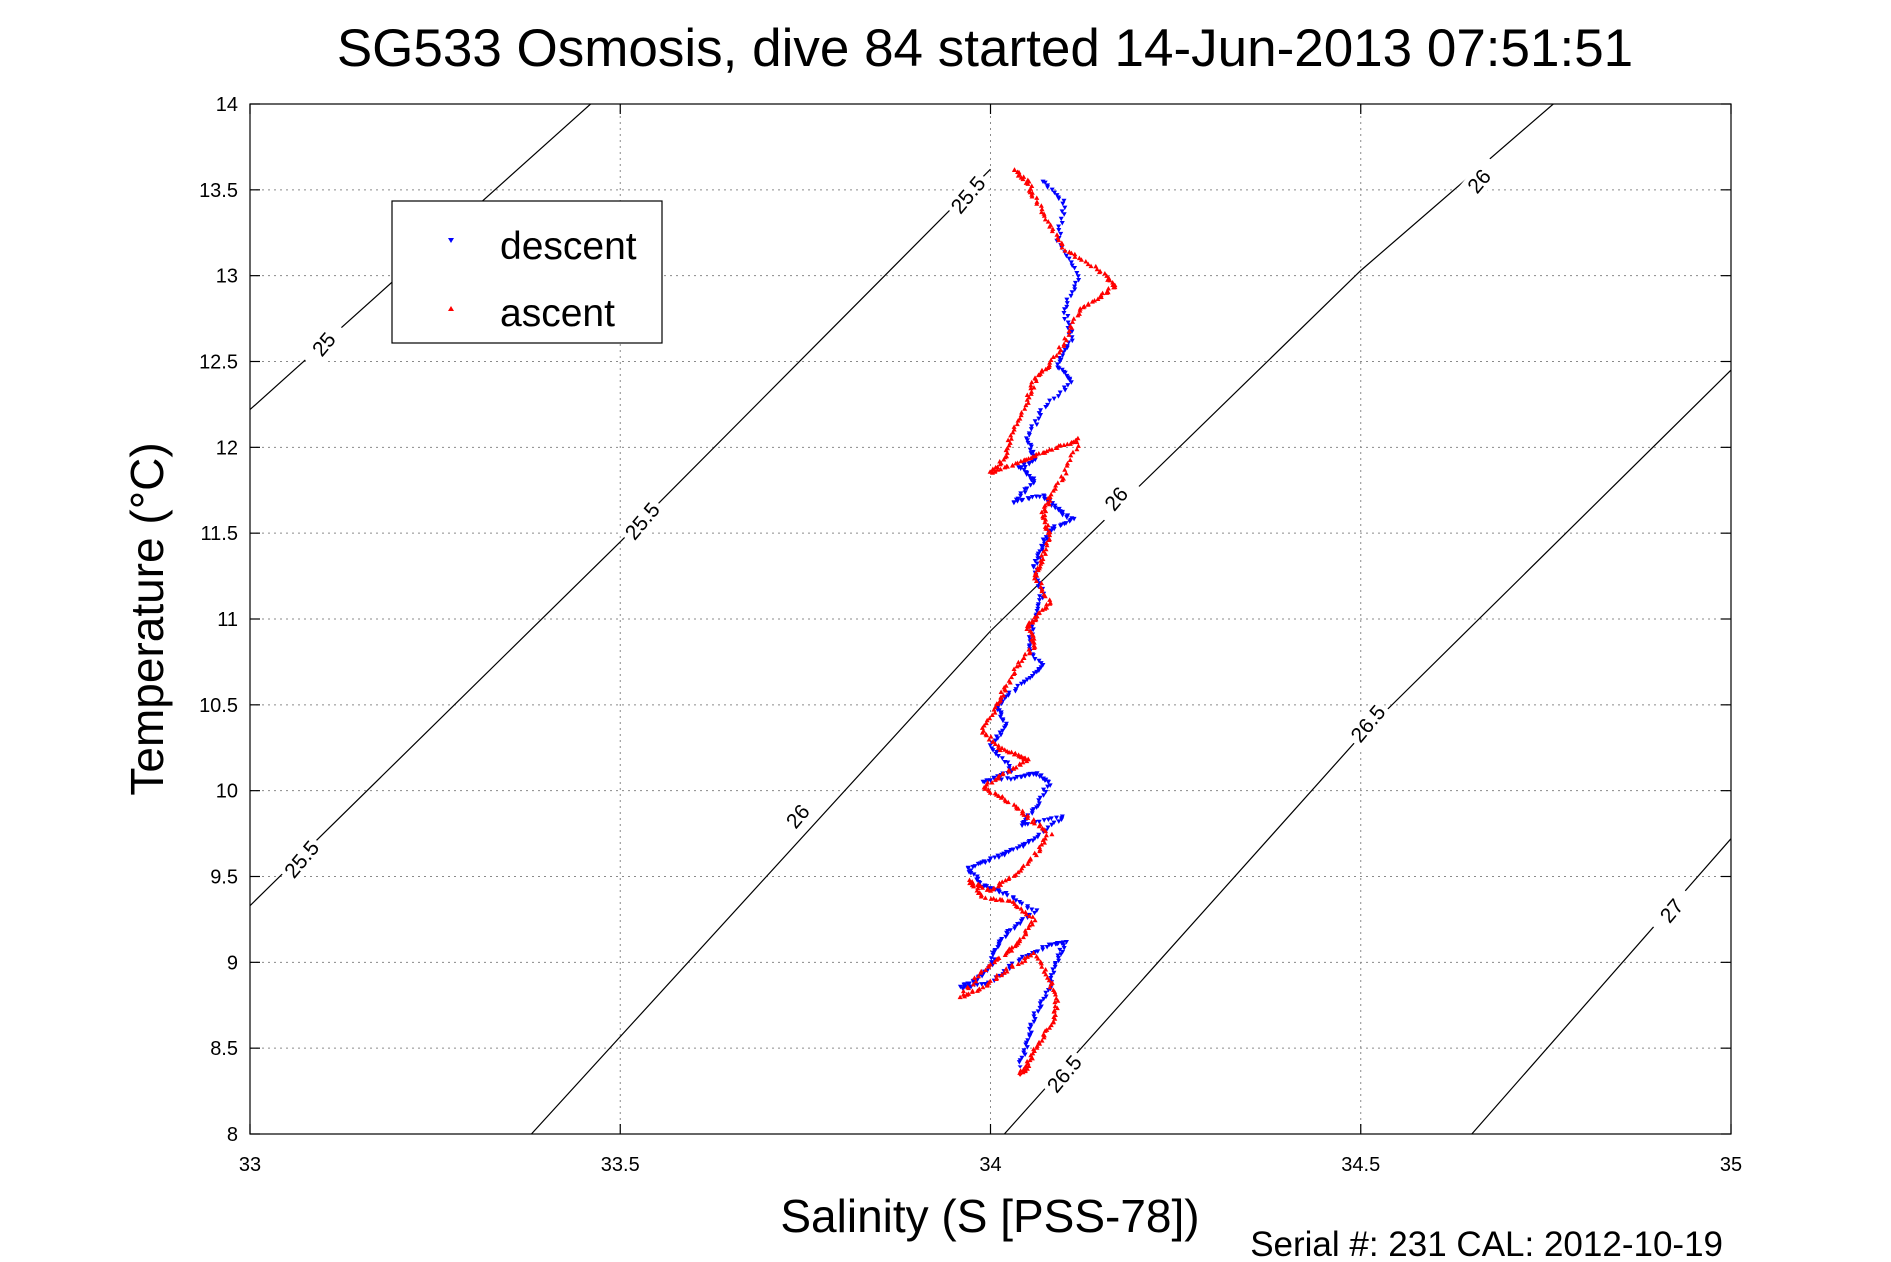 Image resolution: width=1891 pixels, height=1262 pixels. What do you see at coordinates (1360, 1165) in the screenshot?
I see `x-tick-label: 34.5` at bounding box center [1360, 1165].